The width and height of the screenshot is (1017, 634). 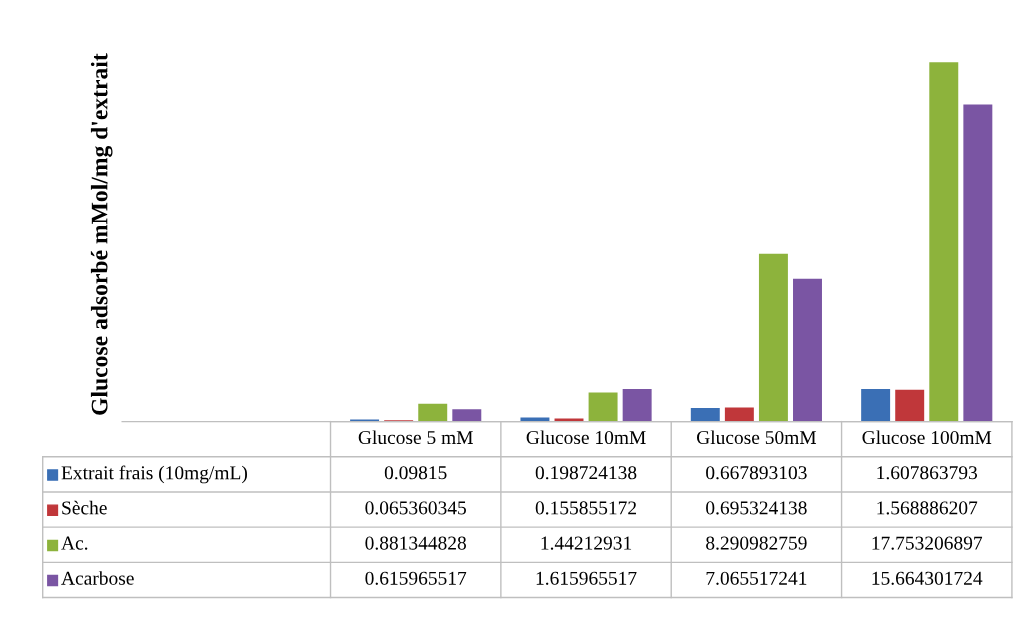 What do you see at coordinates (415, 473) in the screenshot?
I see `data-label: 0.09815` at bounding box center [415, 473].